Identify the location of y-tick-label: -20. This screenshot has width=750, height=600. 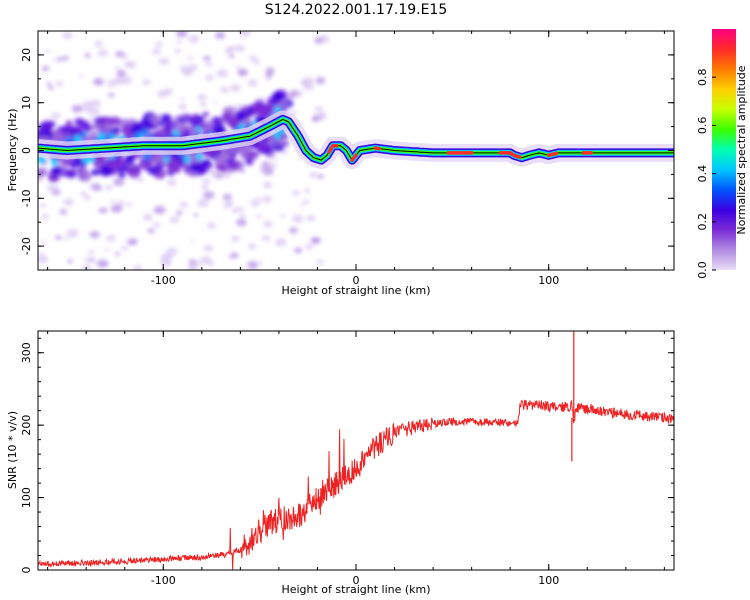
(26, 246).